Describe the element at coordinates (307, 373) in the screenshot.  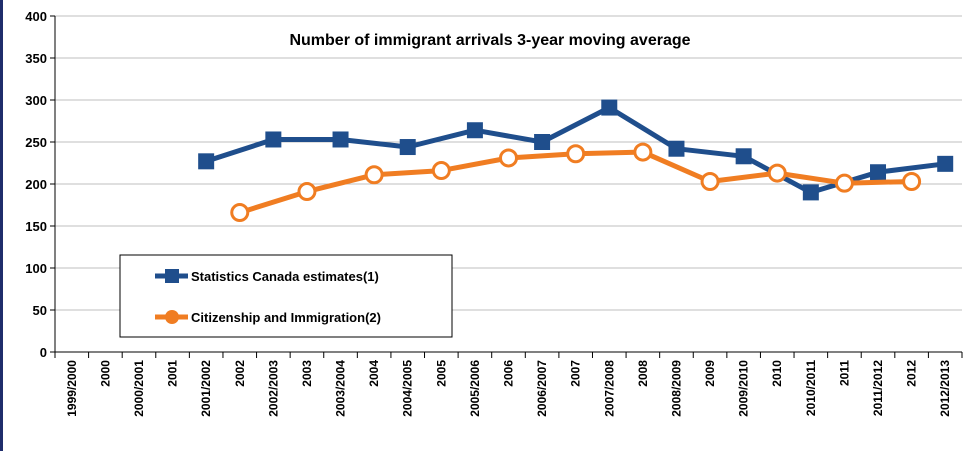
I see `x-tick-label: 2003` at that location.